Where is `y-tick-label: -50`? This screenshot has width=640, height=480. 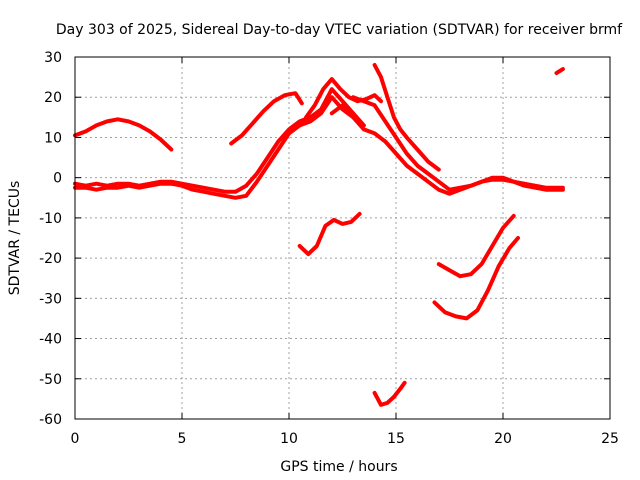
y-tick-label: -50 is located at coordinates (50, 380).